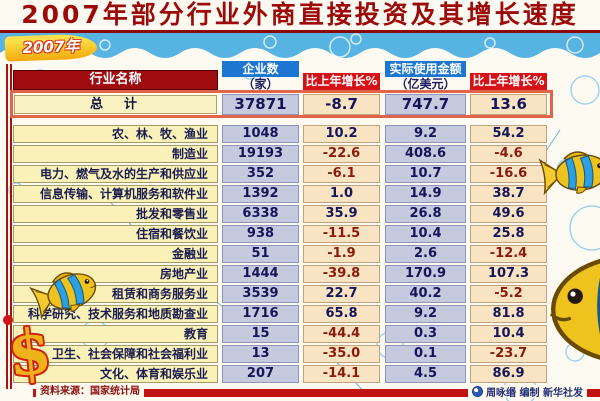 The width and height of the screenshot is (600, 401). I want to click on table-row: 文化、体育和娱乐业 207 -14.1 4.5 86.9, so click(300, 374).